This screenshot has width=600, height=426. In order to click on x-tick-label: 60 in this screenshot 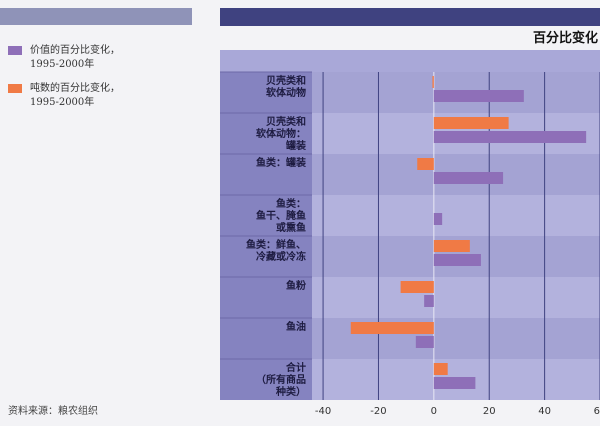, I will do `click(597, 411)`.